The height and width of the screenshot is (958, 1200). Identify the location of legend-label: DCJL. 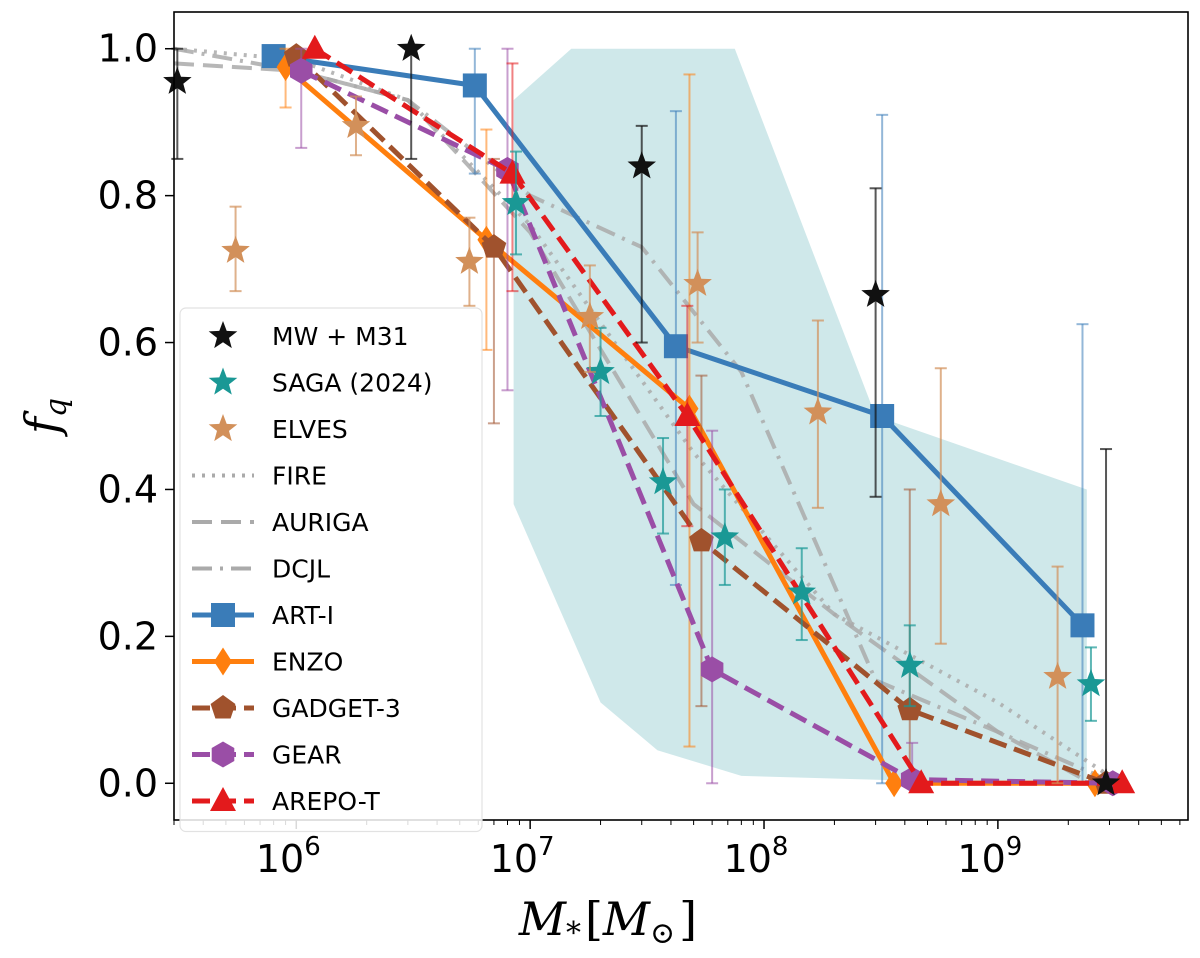
(301, 569).